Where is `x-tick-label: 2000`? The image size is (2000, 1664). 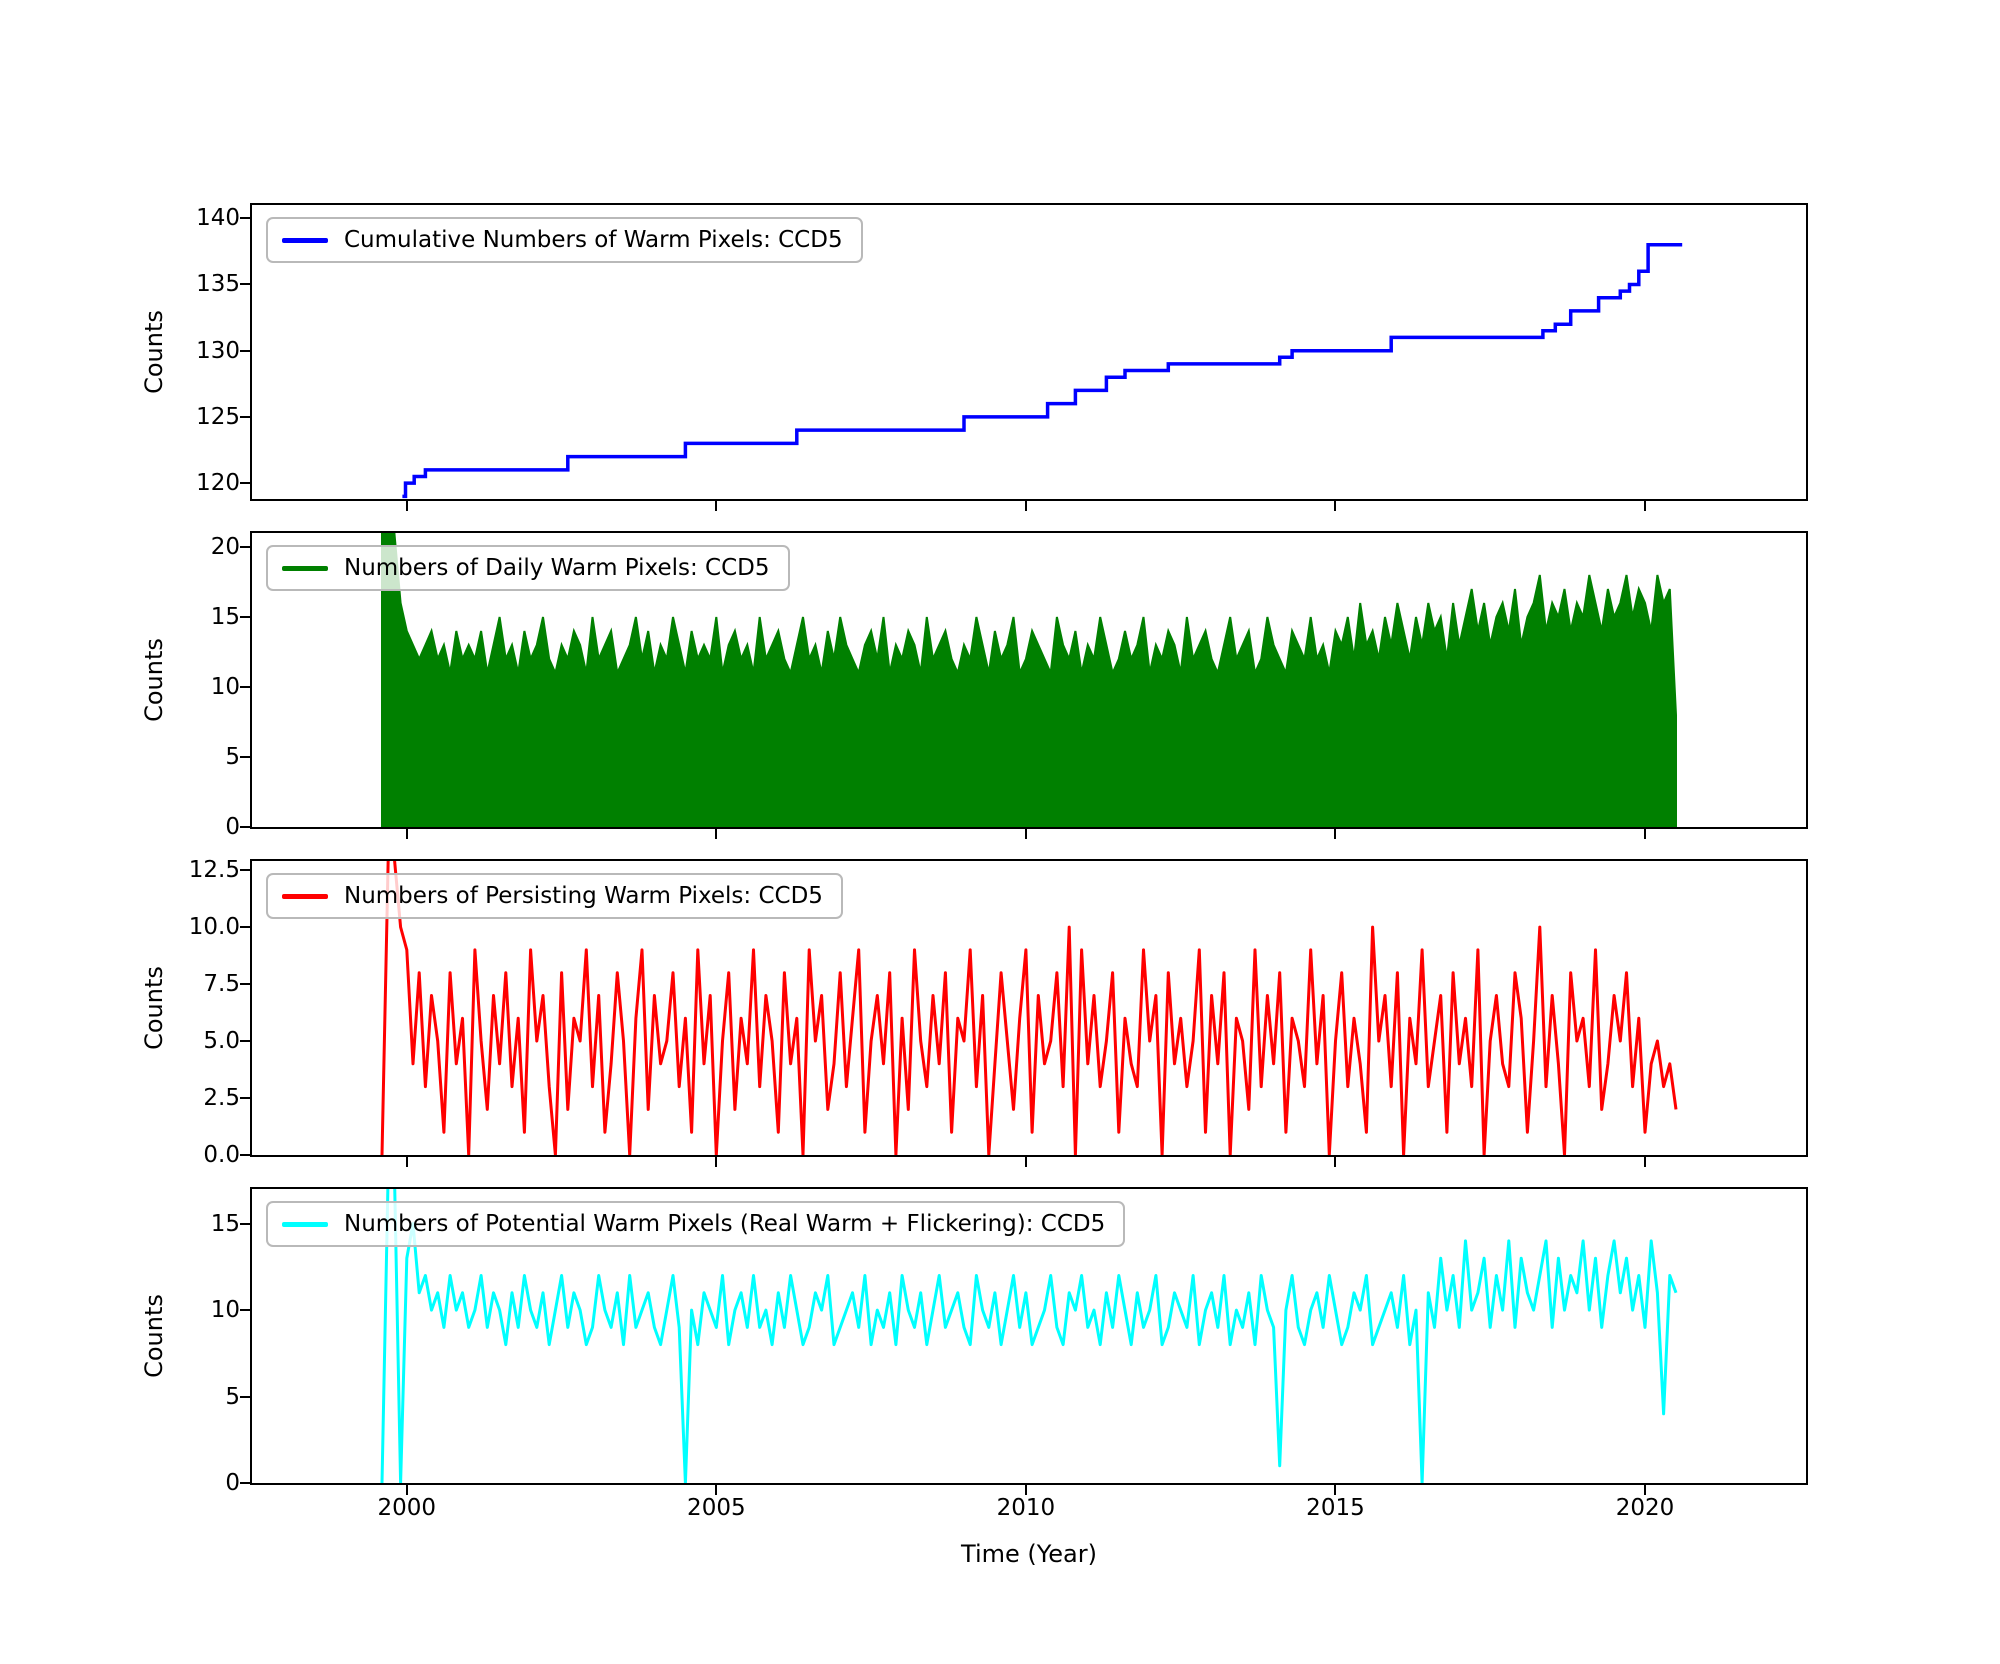 x-tick-label: 2000 is located at coordinates (407, 1508).